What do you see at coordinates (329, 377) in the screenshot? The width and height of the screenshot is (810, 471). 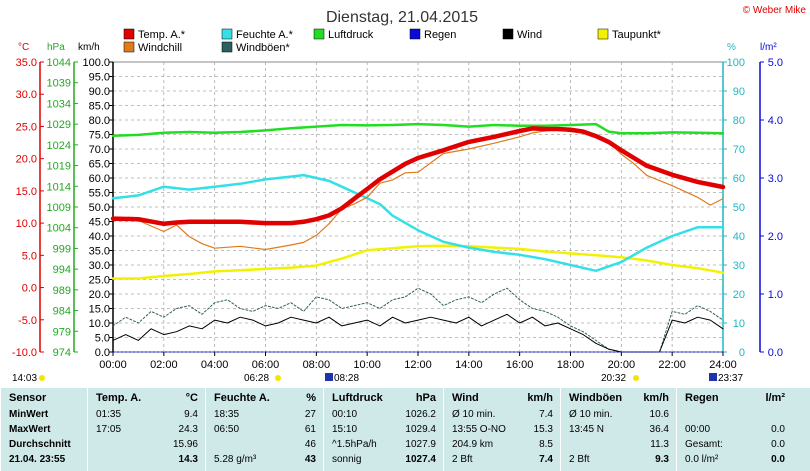 I see `moonrise-icon` at bounding box center [329, 377].